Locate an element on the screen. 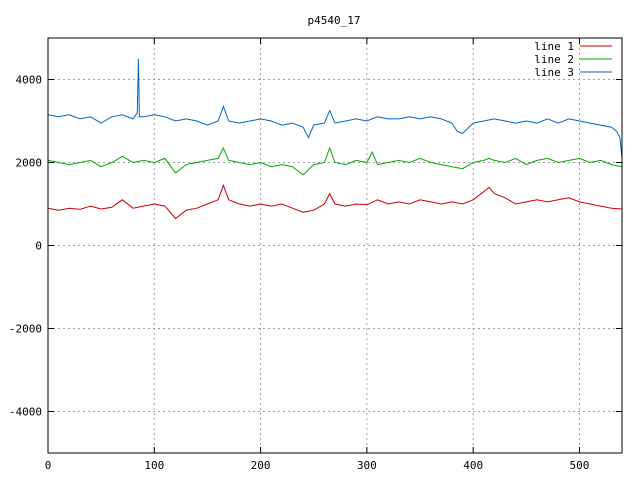 Image resolution: width=640 pixels, height=480 pixels. y-tick-label: -2000 is located at coordinates (25, 329).